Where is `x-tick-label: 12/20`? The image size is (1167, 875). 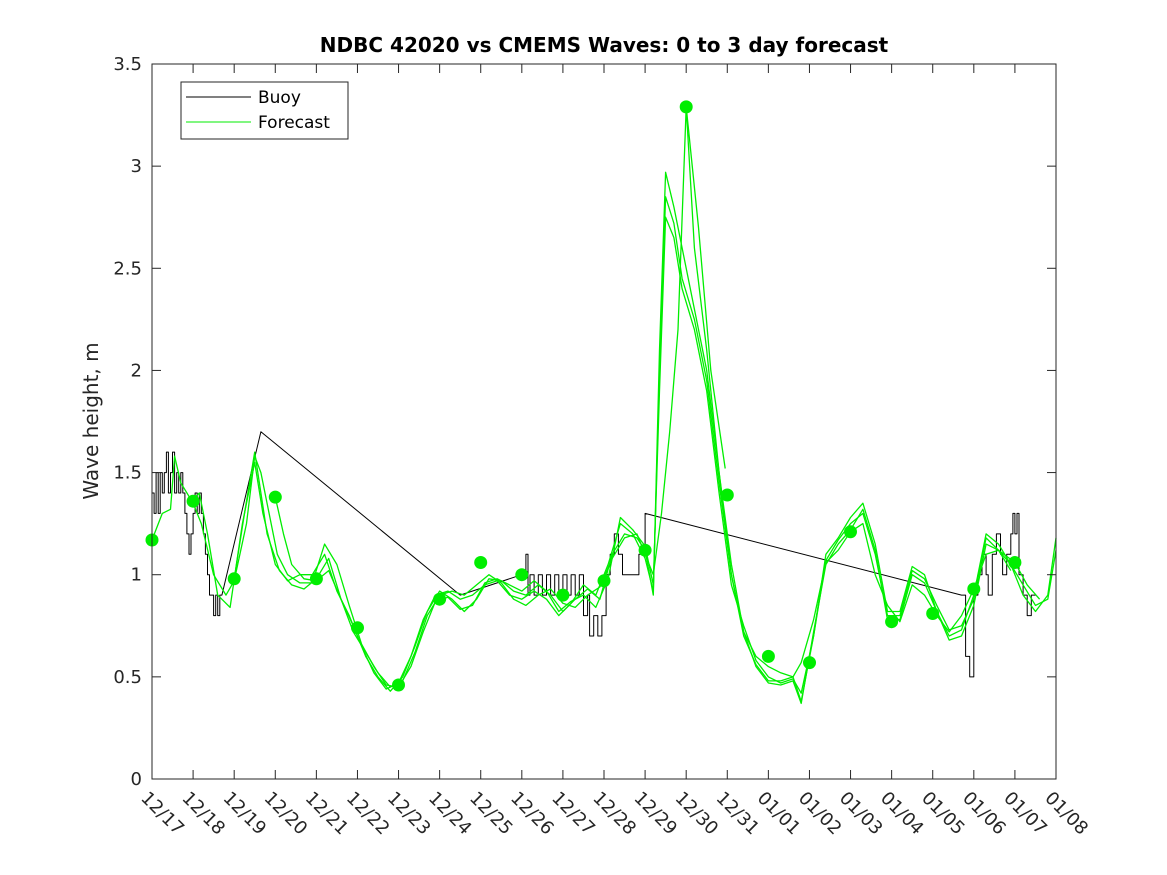
x-tick-label: 12/20 is located at coordinates (286, 814).